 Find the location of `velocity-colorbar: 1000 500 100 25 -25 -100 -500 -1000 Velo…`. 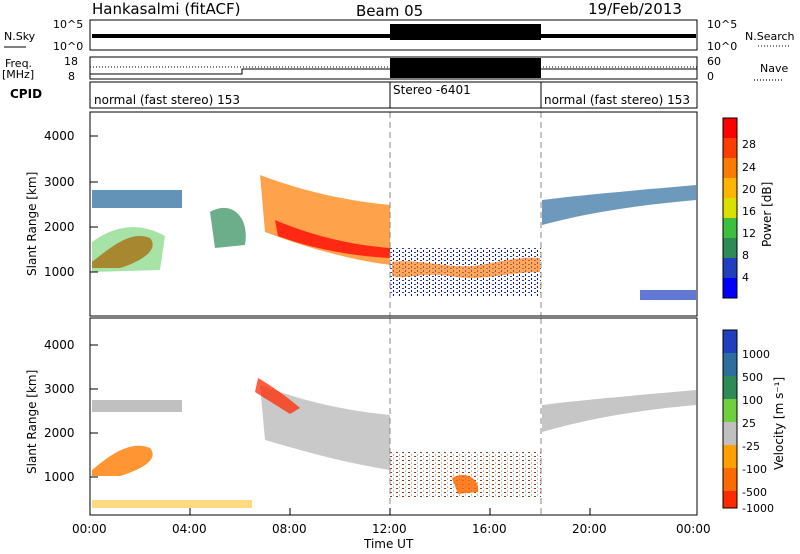

velocity-colorbar: 1000 500 100 25 -25 -100 -500 -1000 Velo… is located at coordinates (754, 422).